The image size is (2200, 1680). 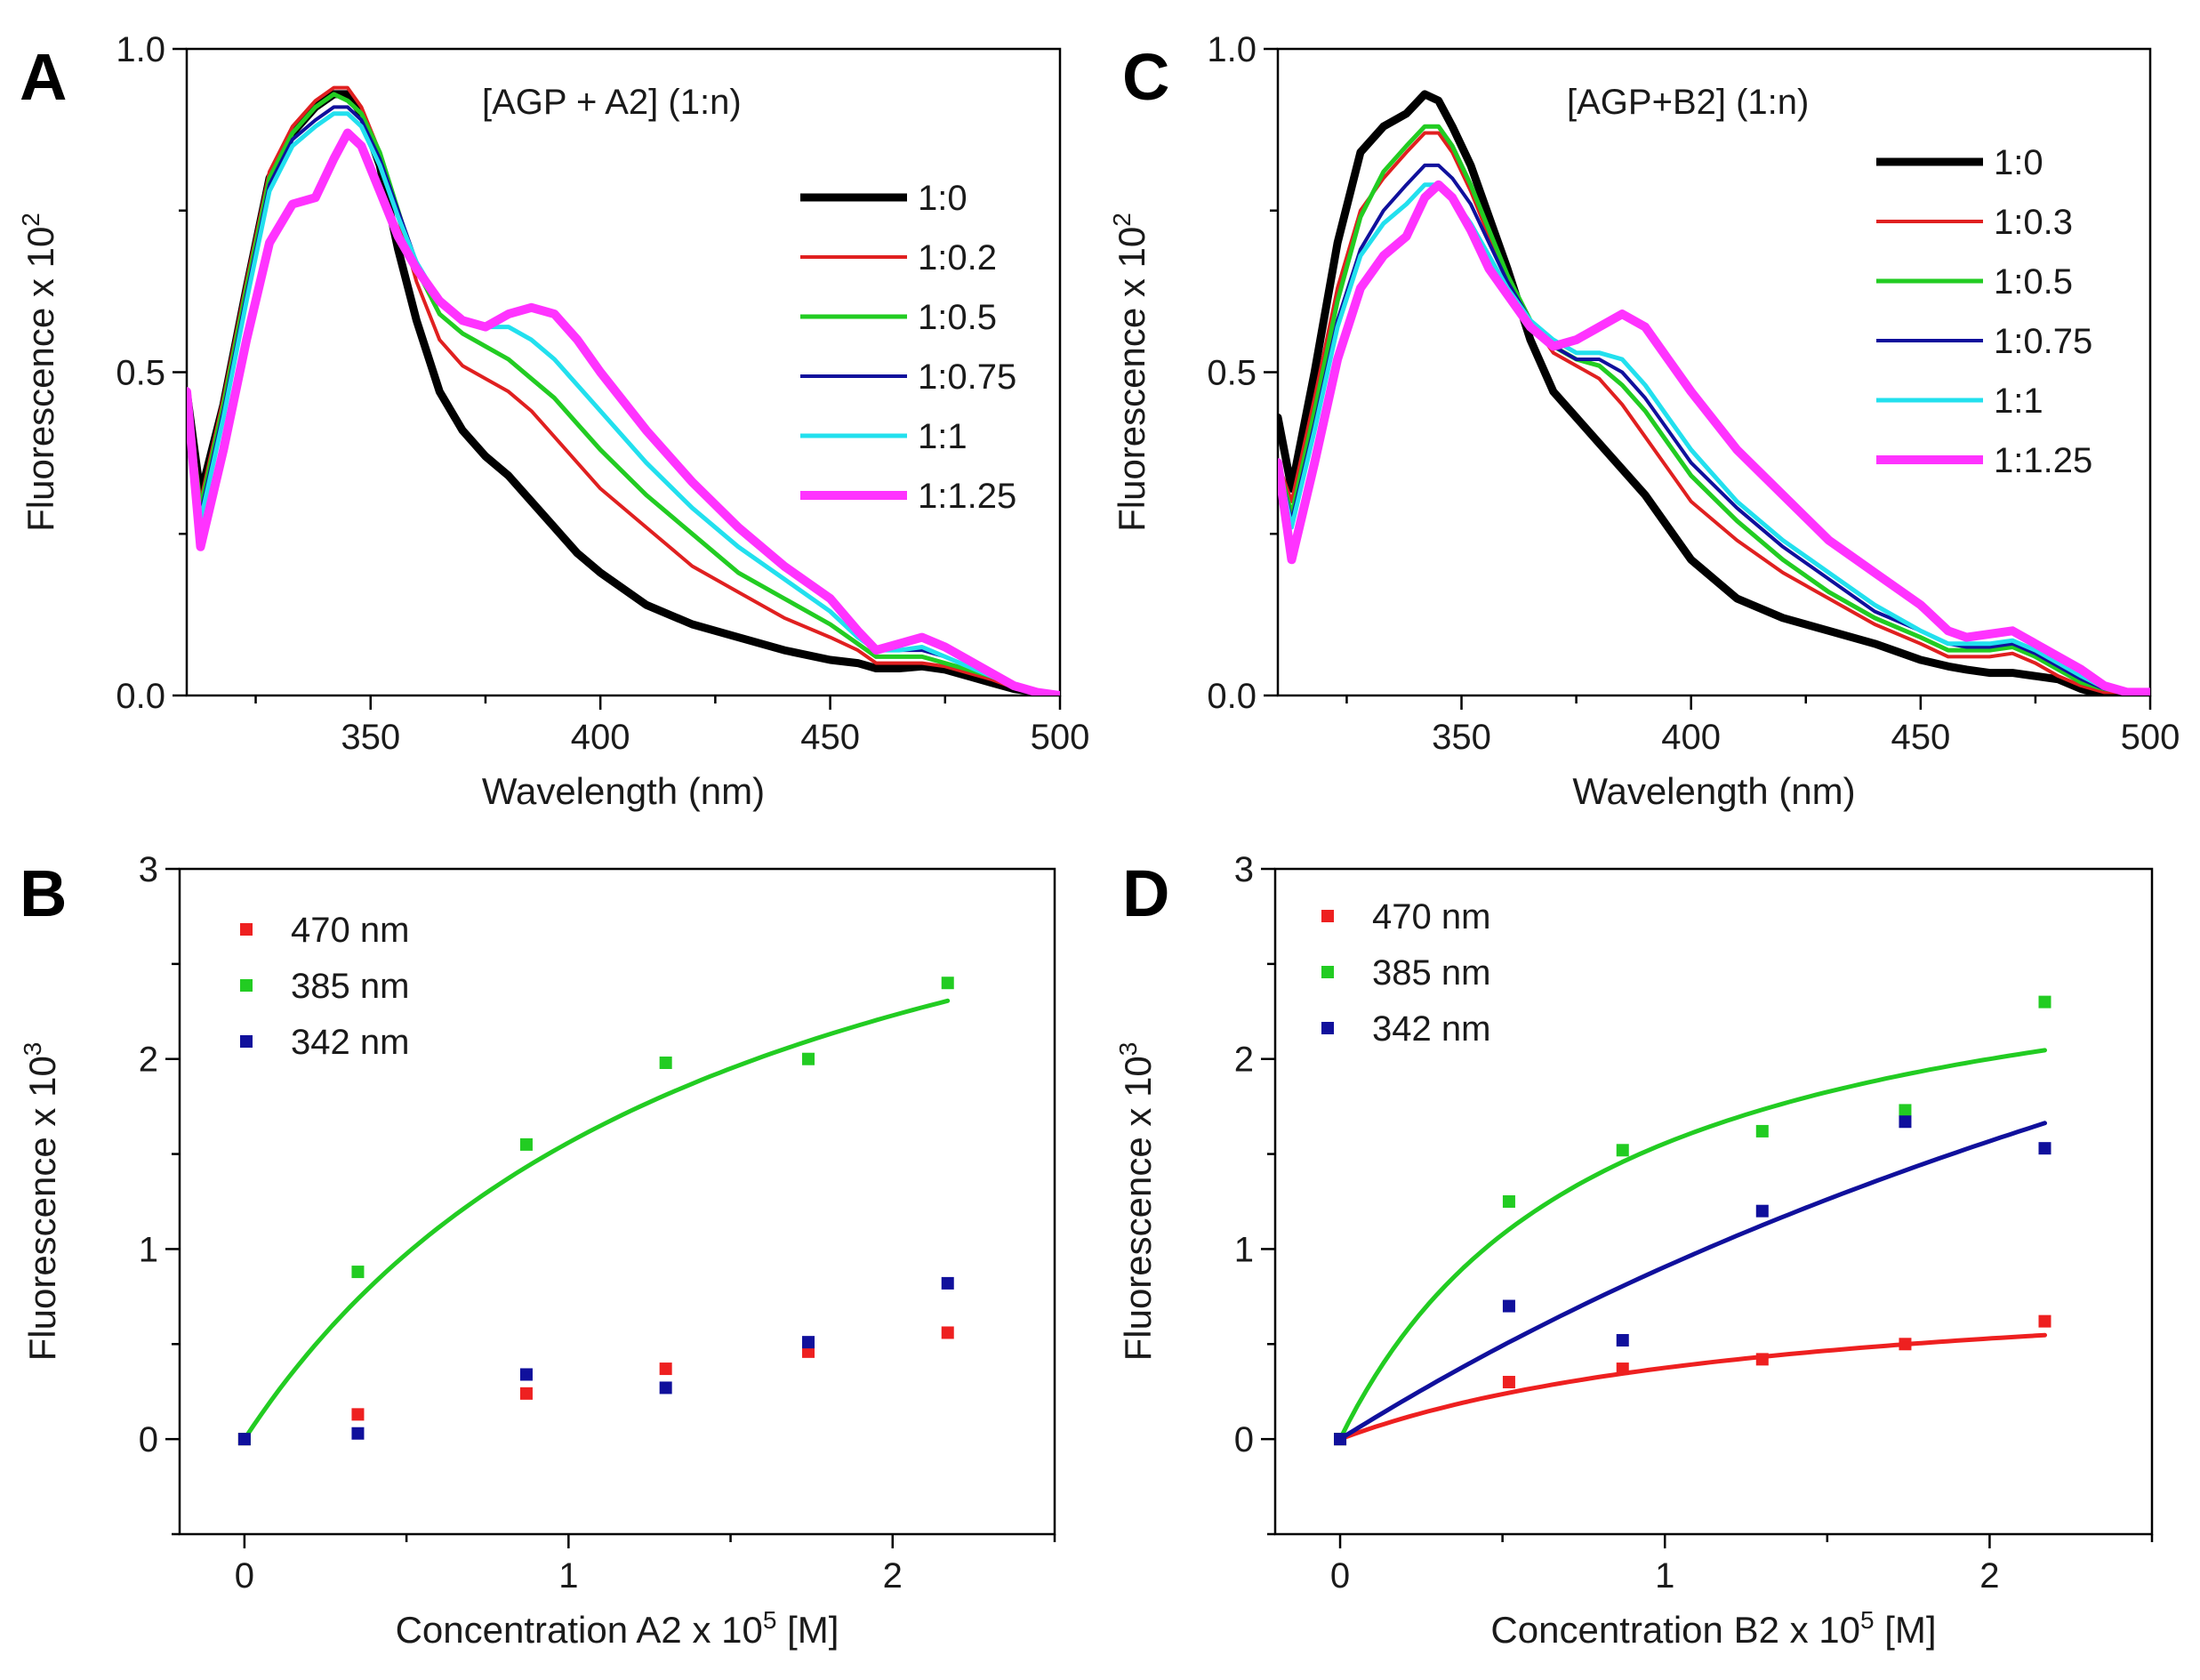 What do you see at coordinates (350, 1042) in the screenshot?
I see `panel-b-legend-label: 342 nm` at bounding box center [350, 1042].